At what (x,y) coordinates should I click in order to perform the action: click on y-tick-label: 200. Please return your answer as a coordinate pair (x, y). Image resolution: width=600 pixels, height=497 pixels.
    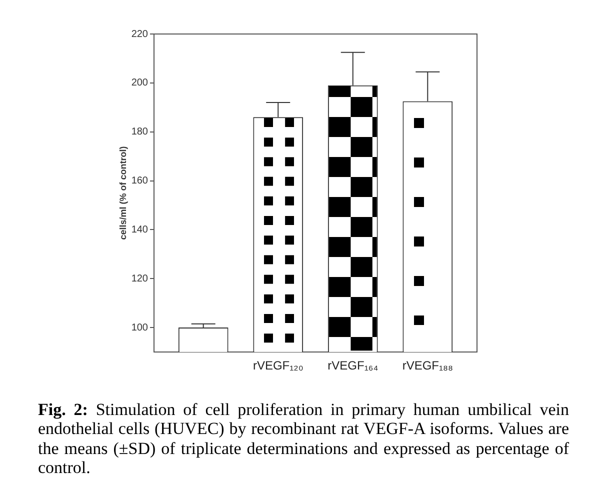
    Looking at the image, I should click on (139, 83).